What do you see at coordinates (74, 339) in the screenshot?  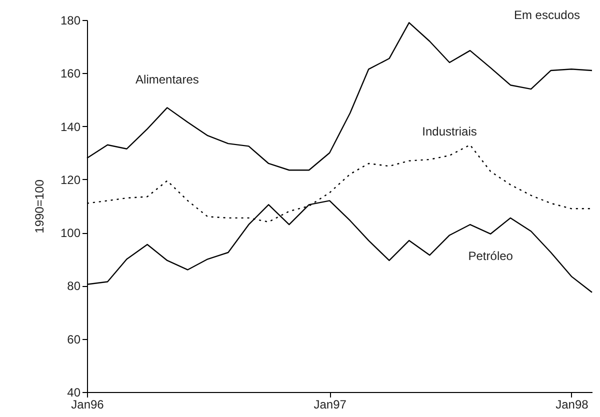 I see `y-tick-label: 60` at bounding box center [74, 339].